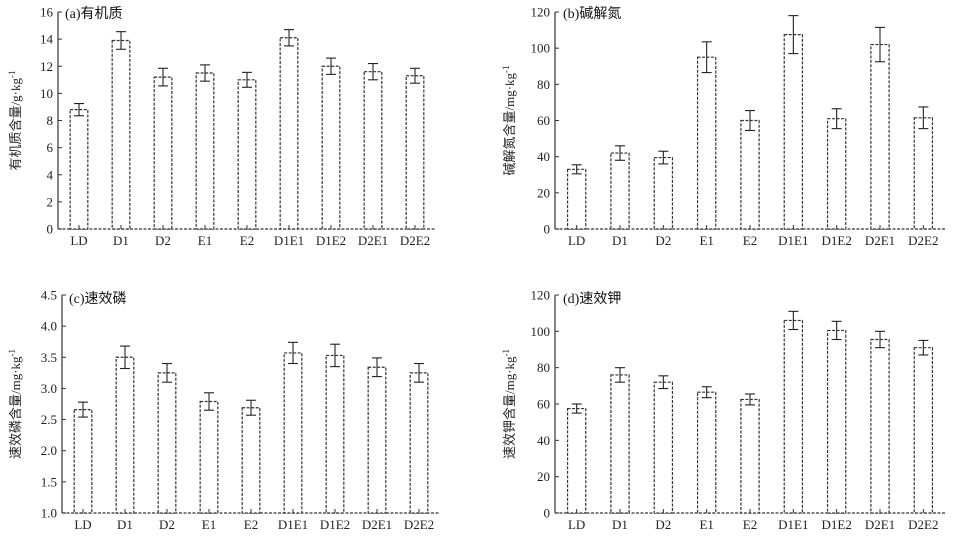  Describe the element at coordinates (15, 404) in the screenshot. I see `y-axis-title: 速效磷含量/mg·kg-1` at that location.